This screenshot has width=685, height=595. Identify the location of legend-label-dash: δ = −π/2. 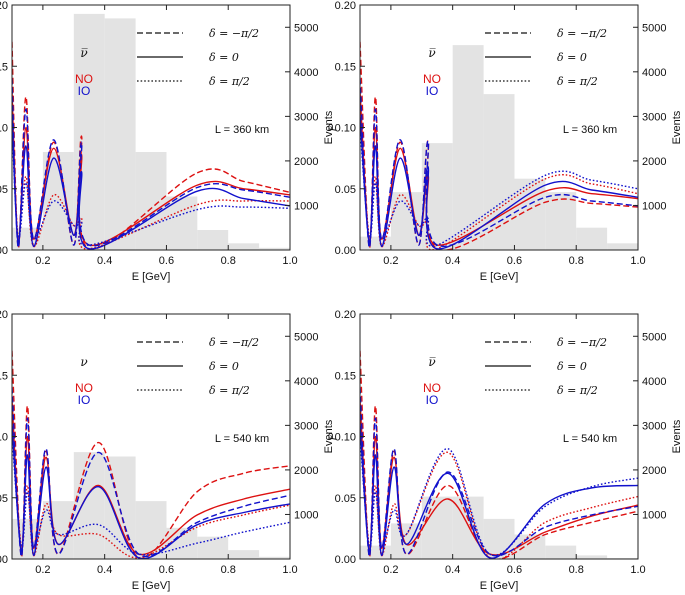
(234, 33).